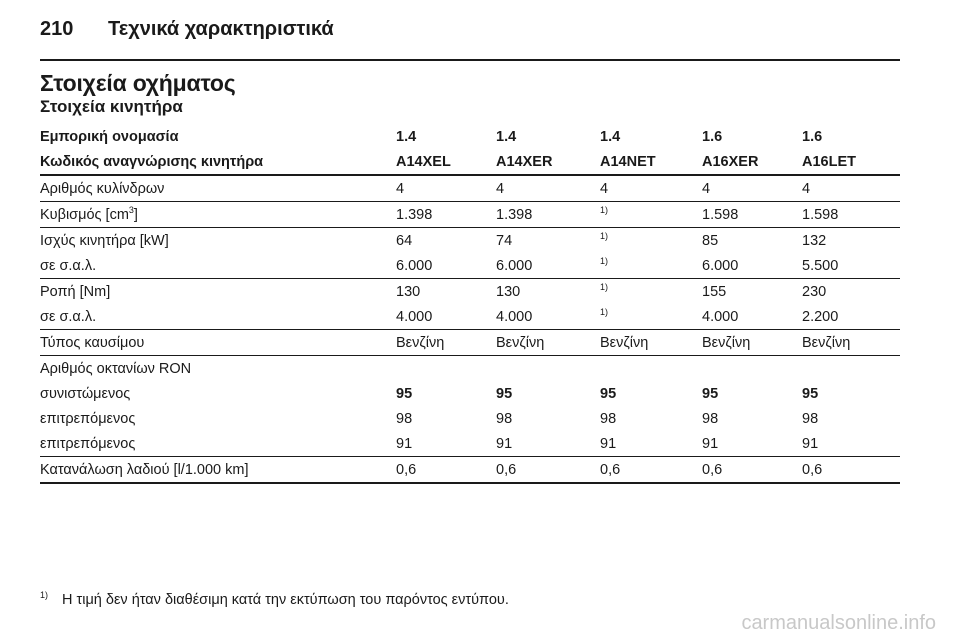  What do you see at coordinates (44, 595) in the screenshot?
I see `footnote-mark: 1)` at bounding box center [44, 595].